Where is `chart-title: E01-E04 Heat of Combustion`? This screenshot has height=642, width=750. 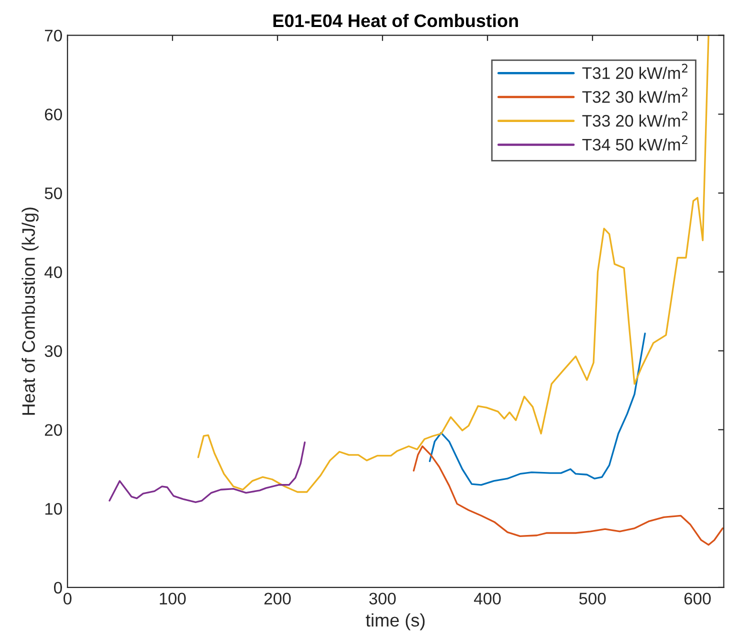
chart-title: E01-E04 Heat of Combustion is located at coordinates (395, 21).